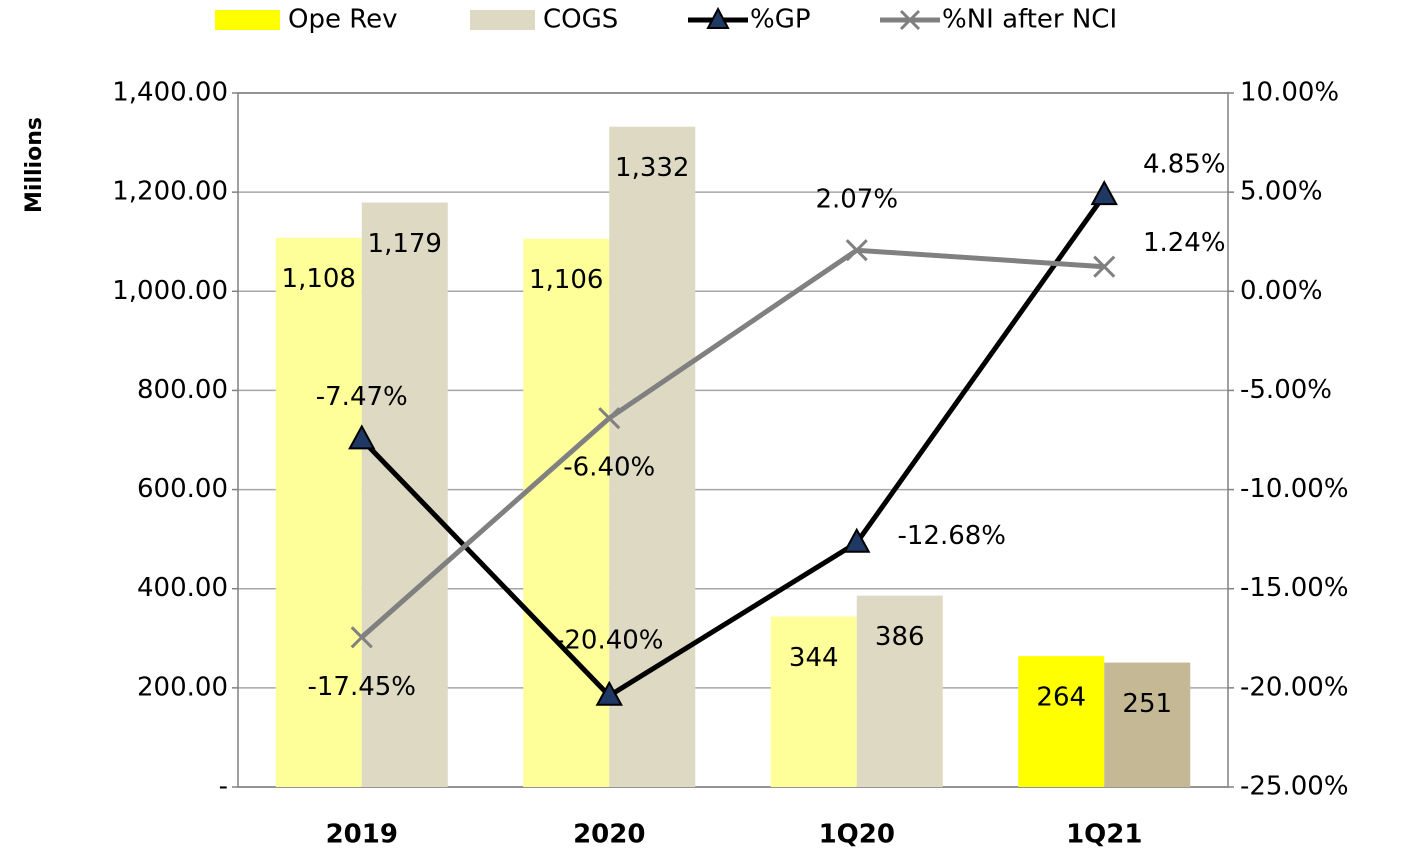 The width and height of the screenshot is (1401, 851). Describe the element at coordinates (1294, 489) in the screenshot. I see `y2-tick-label: -10.00%` at that location.